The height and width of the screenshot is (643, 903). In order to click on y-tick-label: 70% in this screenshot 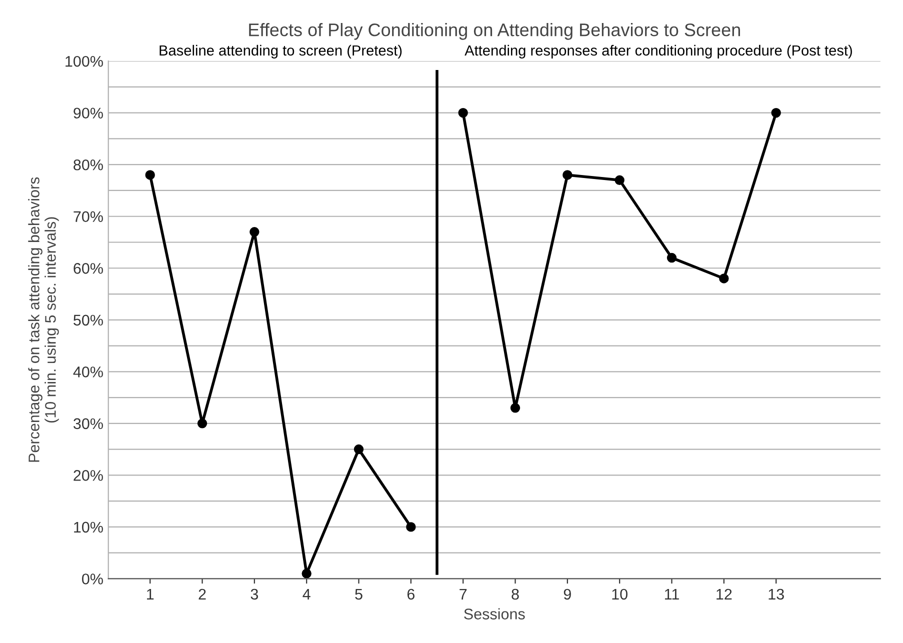, I will do `click(88, 216)`.